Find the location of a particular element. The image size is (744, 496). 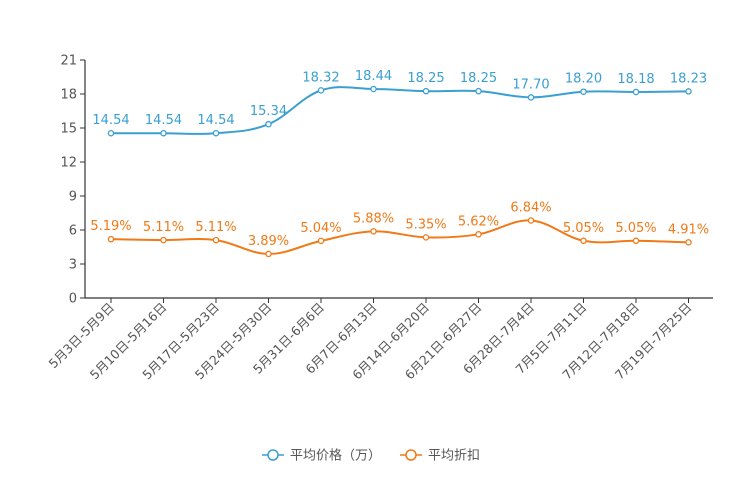

data-label: 3.89% is located at coordinates (268, 241).